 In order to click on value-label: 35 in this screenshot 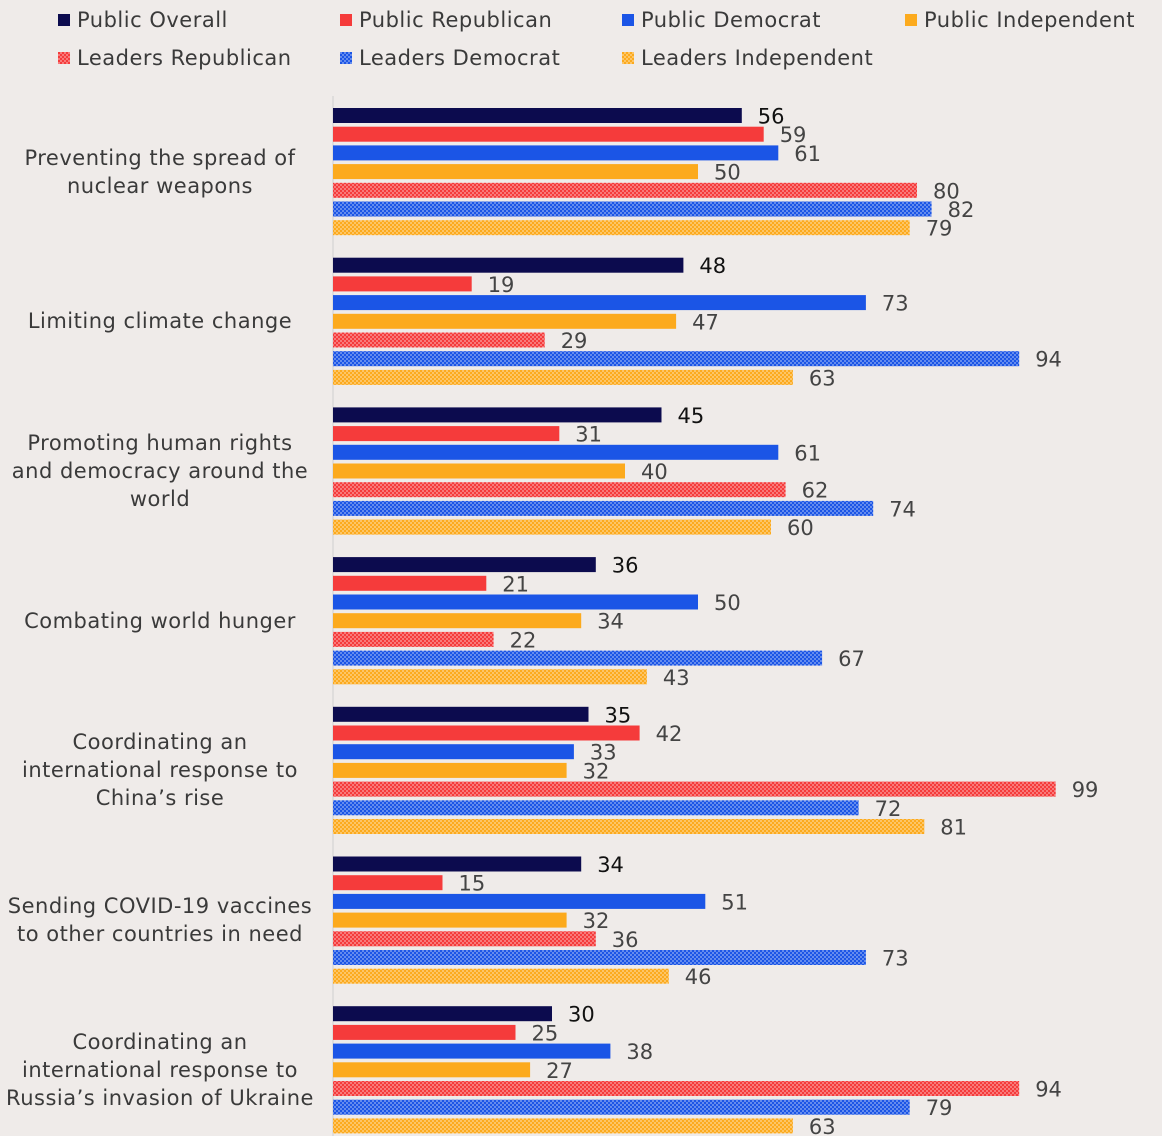, I will do `click(618, 715)`.